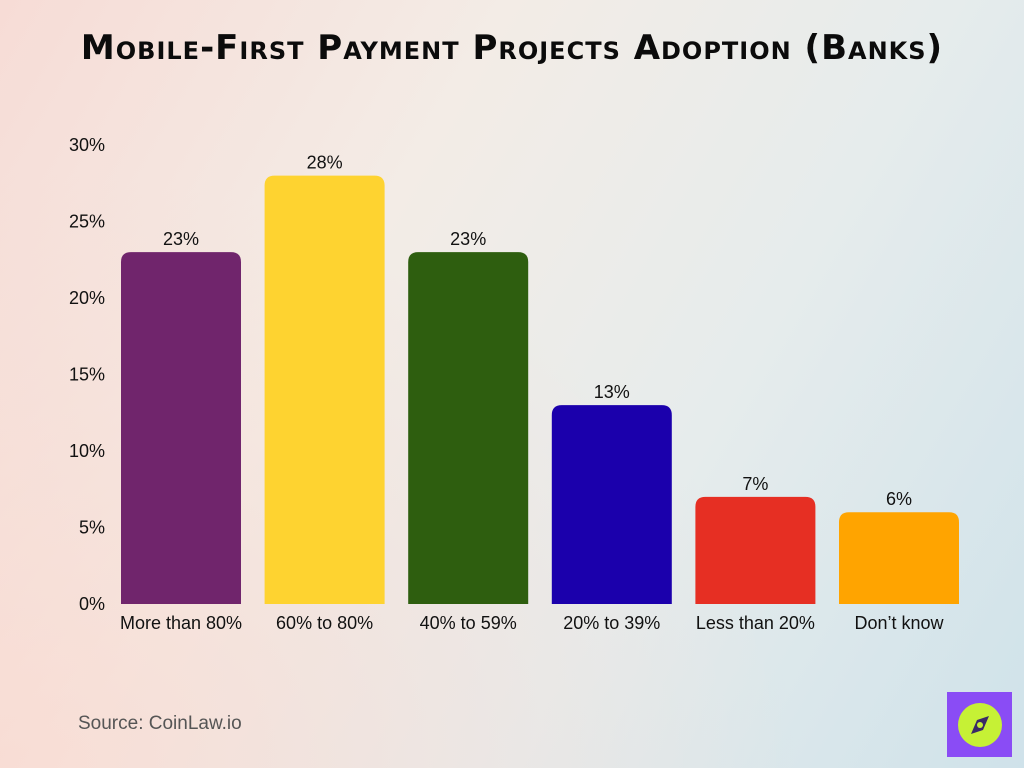  What do you see at coordinates (612, 392) in the screenshot?
I see `data-label: 13%` at bounding box center [612, 392].